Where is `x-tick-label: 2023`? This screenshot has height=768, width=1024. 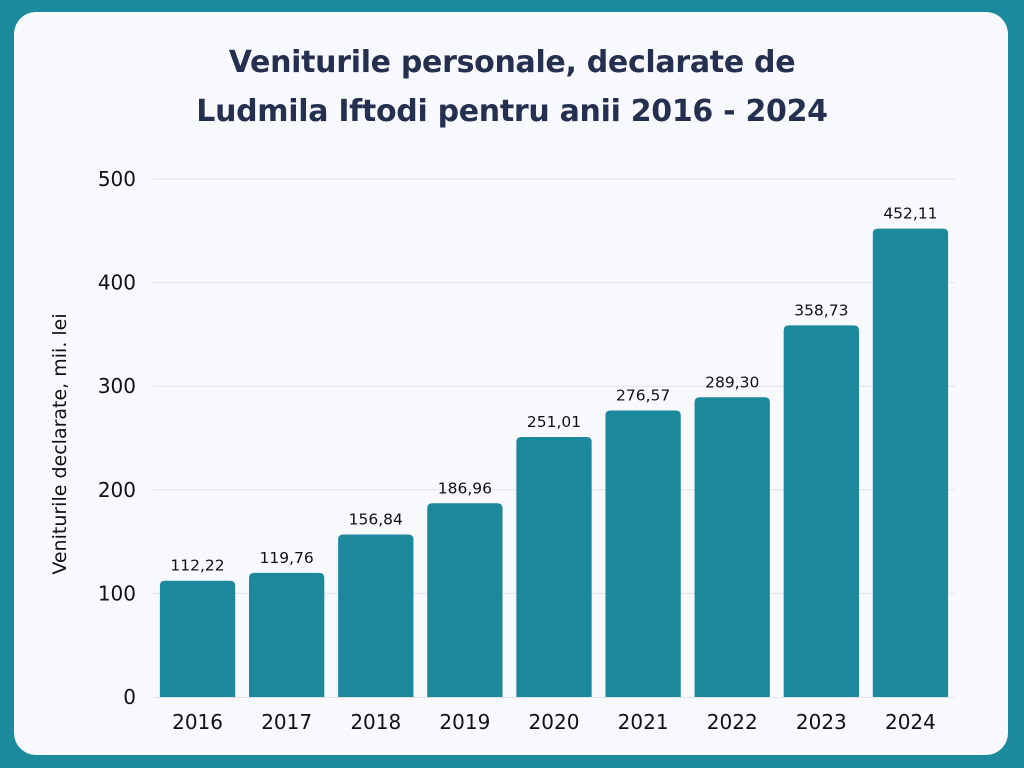
x-tick-label: 2023 is located at coordinates (821, 722).